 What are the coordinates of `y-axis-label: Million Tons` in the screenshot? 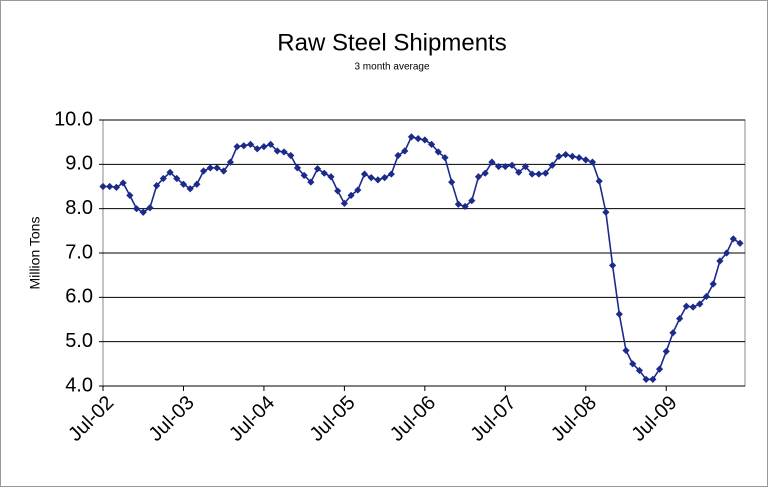 It's located at (35, 253).